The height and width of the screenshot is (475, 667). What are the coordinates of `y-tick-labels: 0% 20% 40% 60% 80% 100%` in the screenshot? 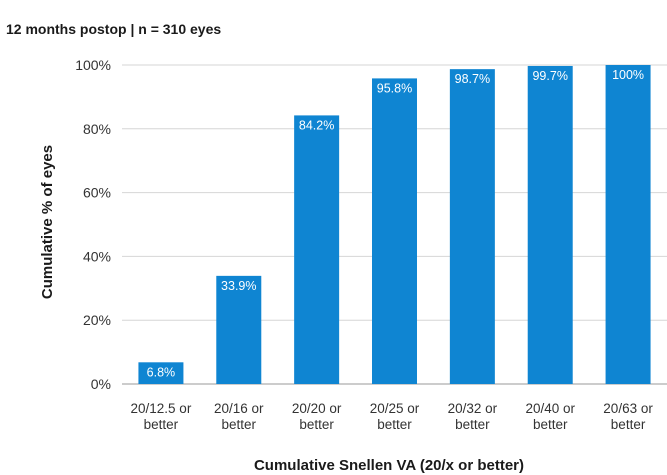 It's located at (93, 224).